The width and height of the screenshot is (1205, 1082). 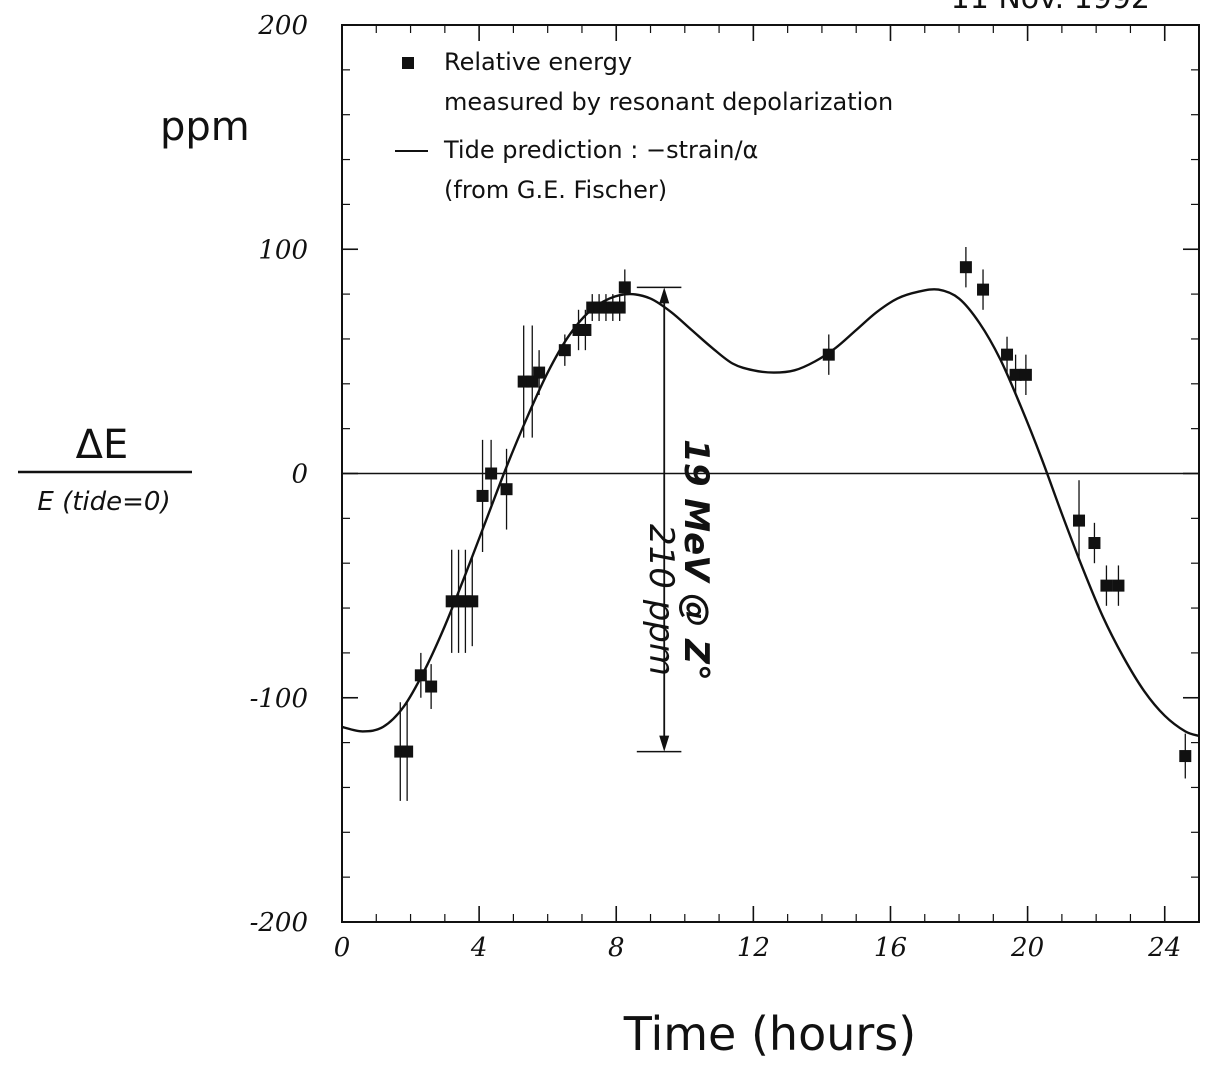 I want to click on x-tick-label: 8, so click(x=616, y=948).